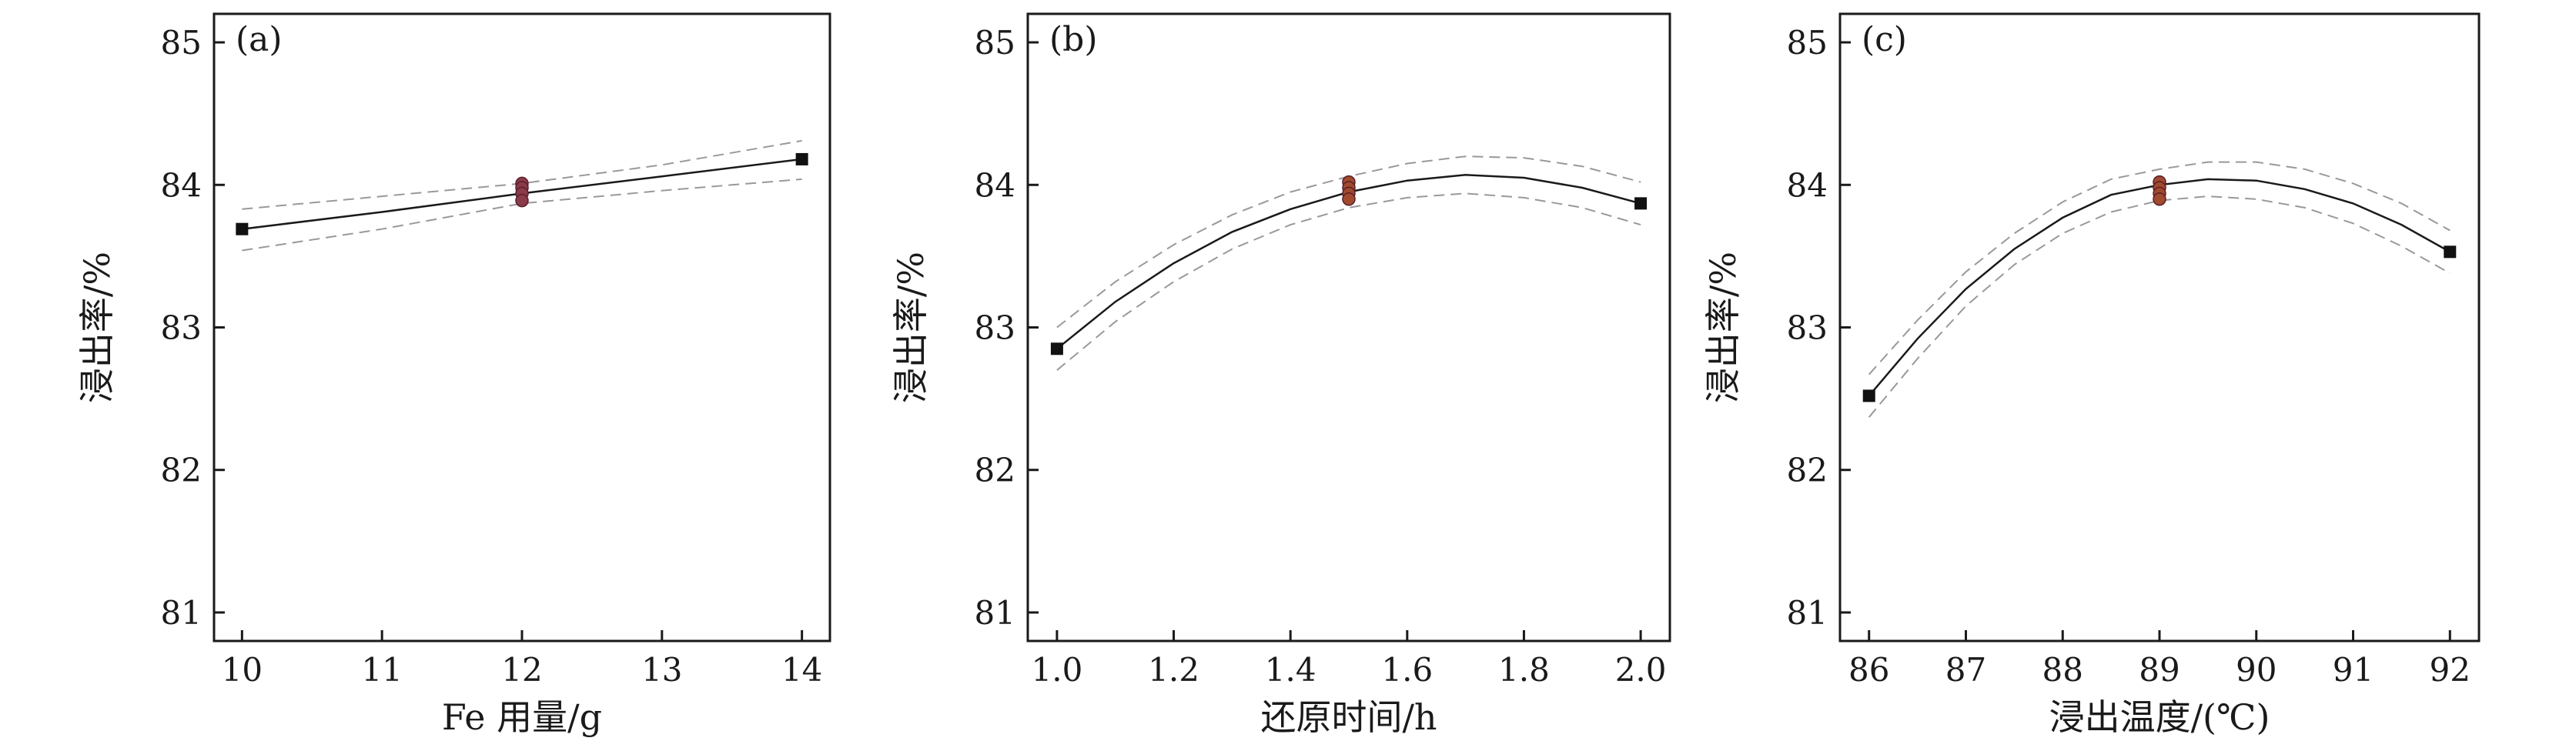 The width and height of the screenshot is (2576, 741). What do you see at coordinates (1349, 717) in the screenshot?
I see `x-axis-label: 还原时间/h` at bounding box center [1349, 717].